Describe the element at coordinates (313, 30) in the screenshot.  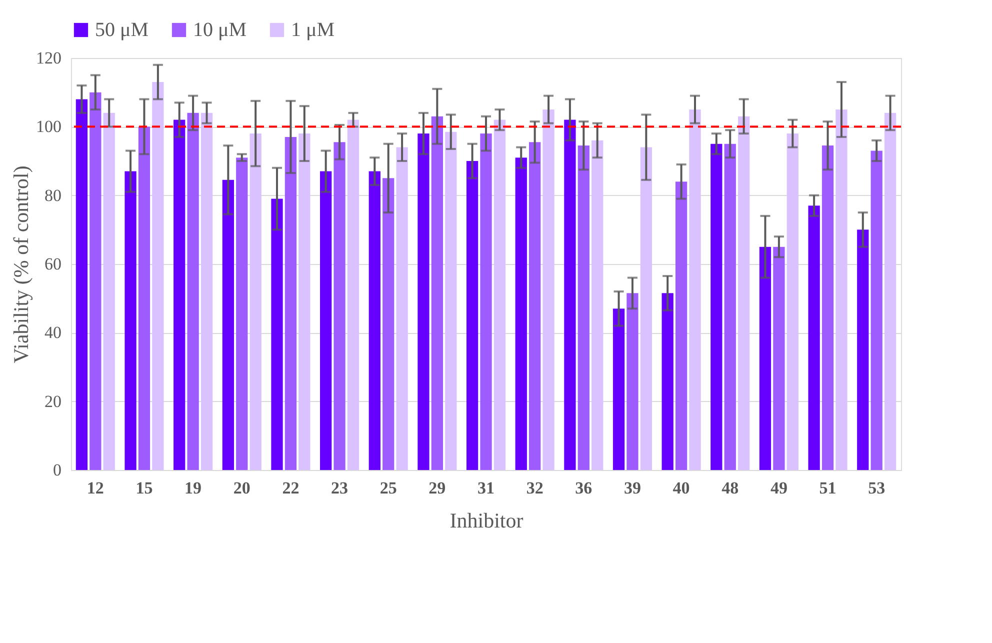
I see `legend-label: 1 μM` at that location.